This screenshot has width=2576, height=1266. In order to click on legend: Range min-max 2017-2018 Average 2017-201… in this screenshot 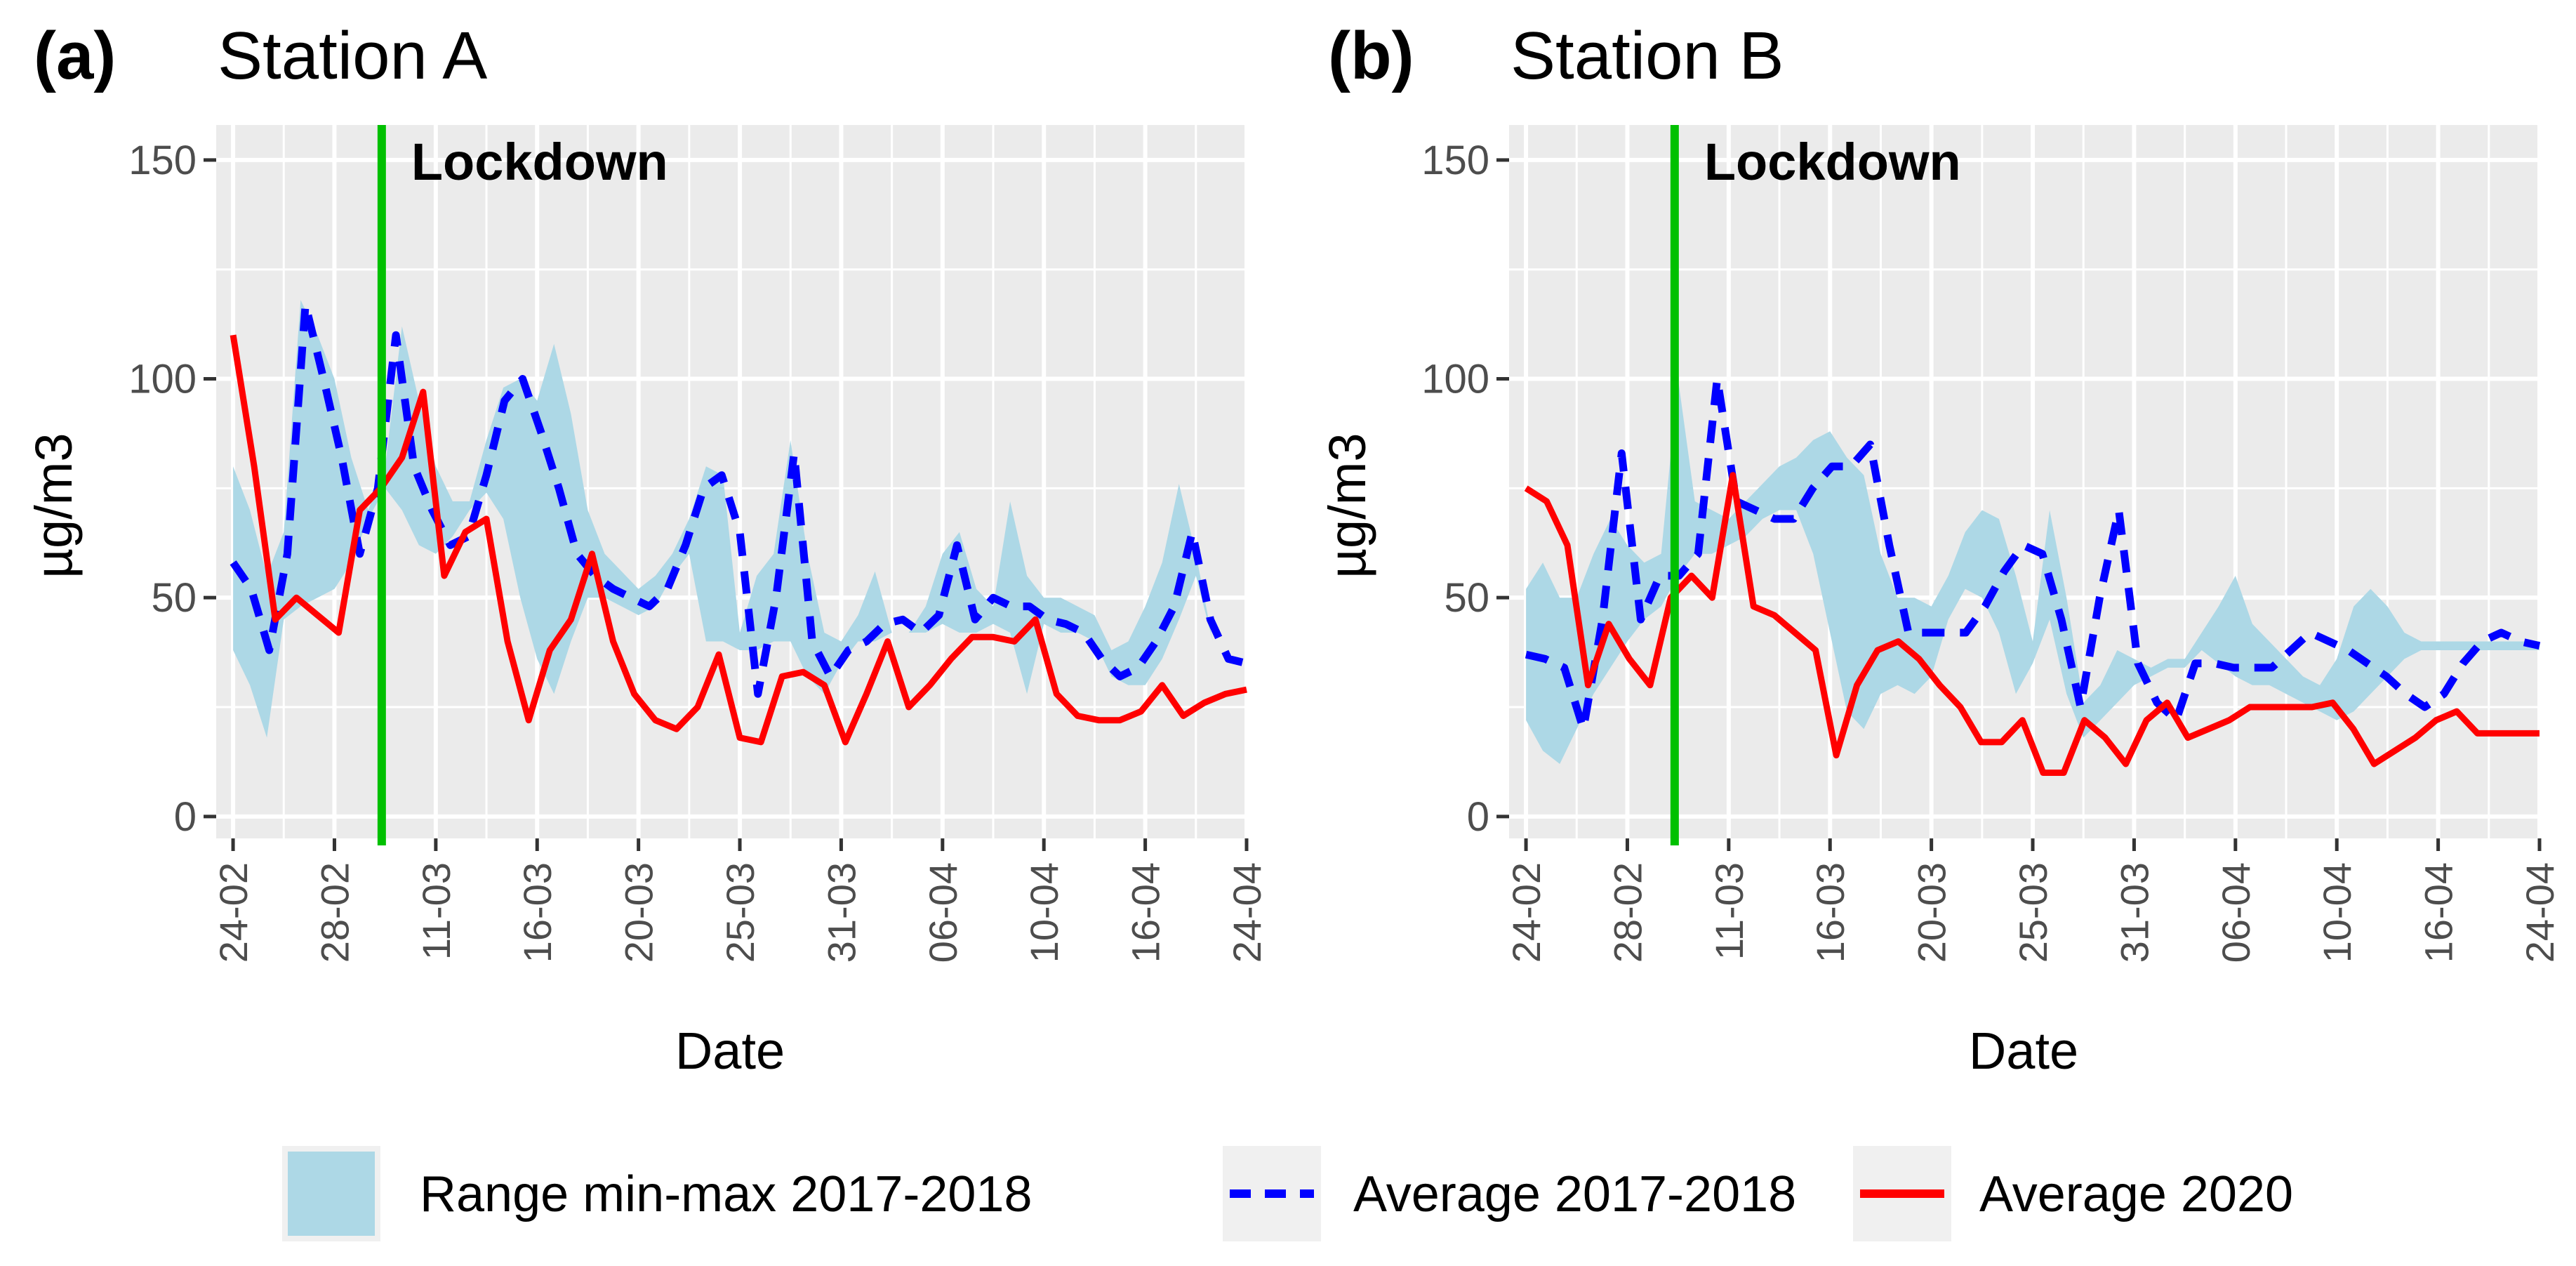, I will do `click(1288, 1194)`.